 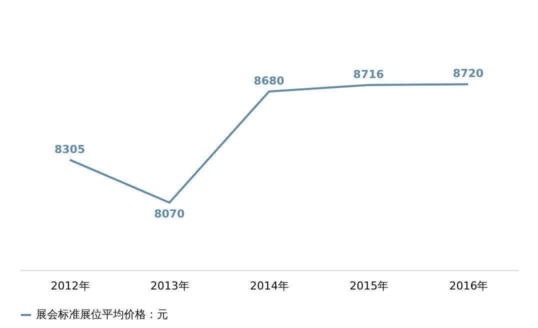 What do you see at coordinates (70, 149) in the screenshot?
I see `data-label: 8305` at bounding box center [70, 149].